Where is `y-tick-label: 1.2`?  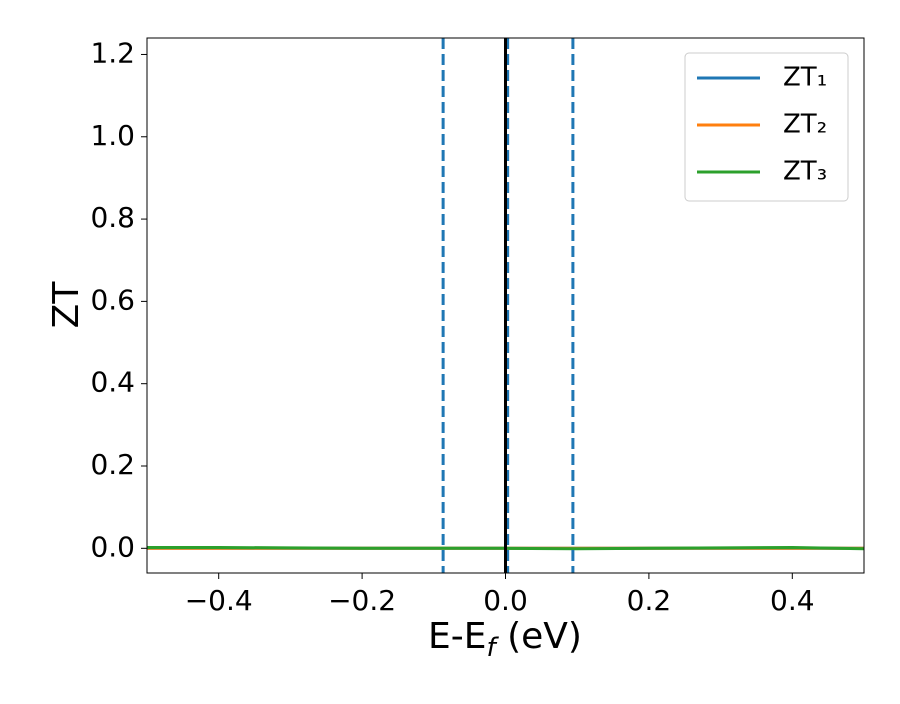 y-tick-label: 1.2 is located at coordinates (112, 52).